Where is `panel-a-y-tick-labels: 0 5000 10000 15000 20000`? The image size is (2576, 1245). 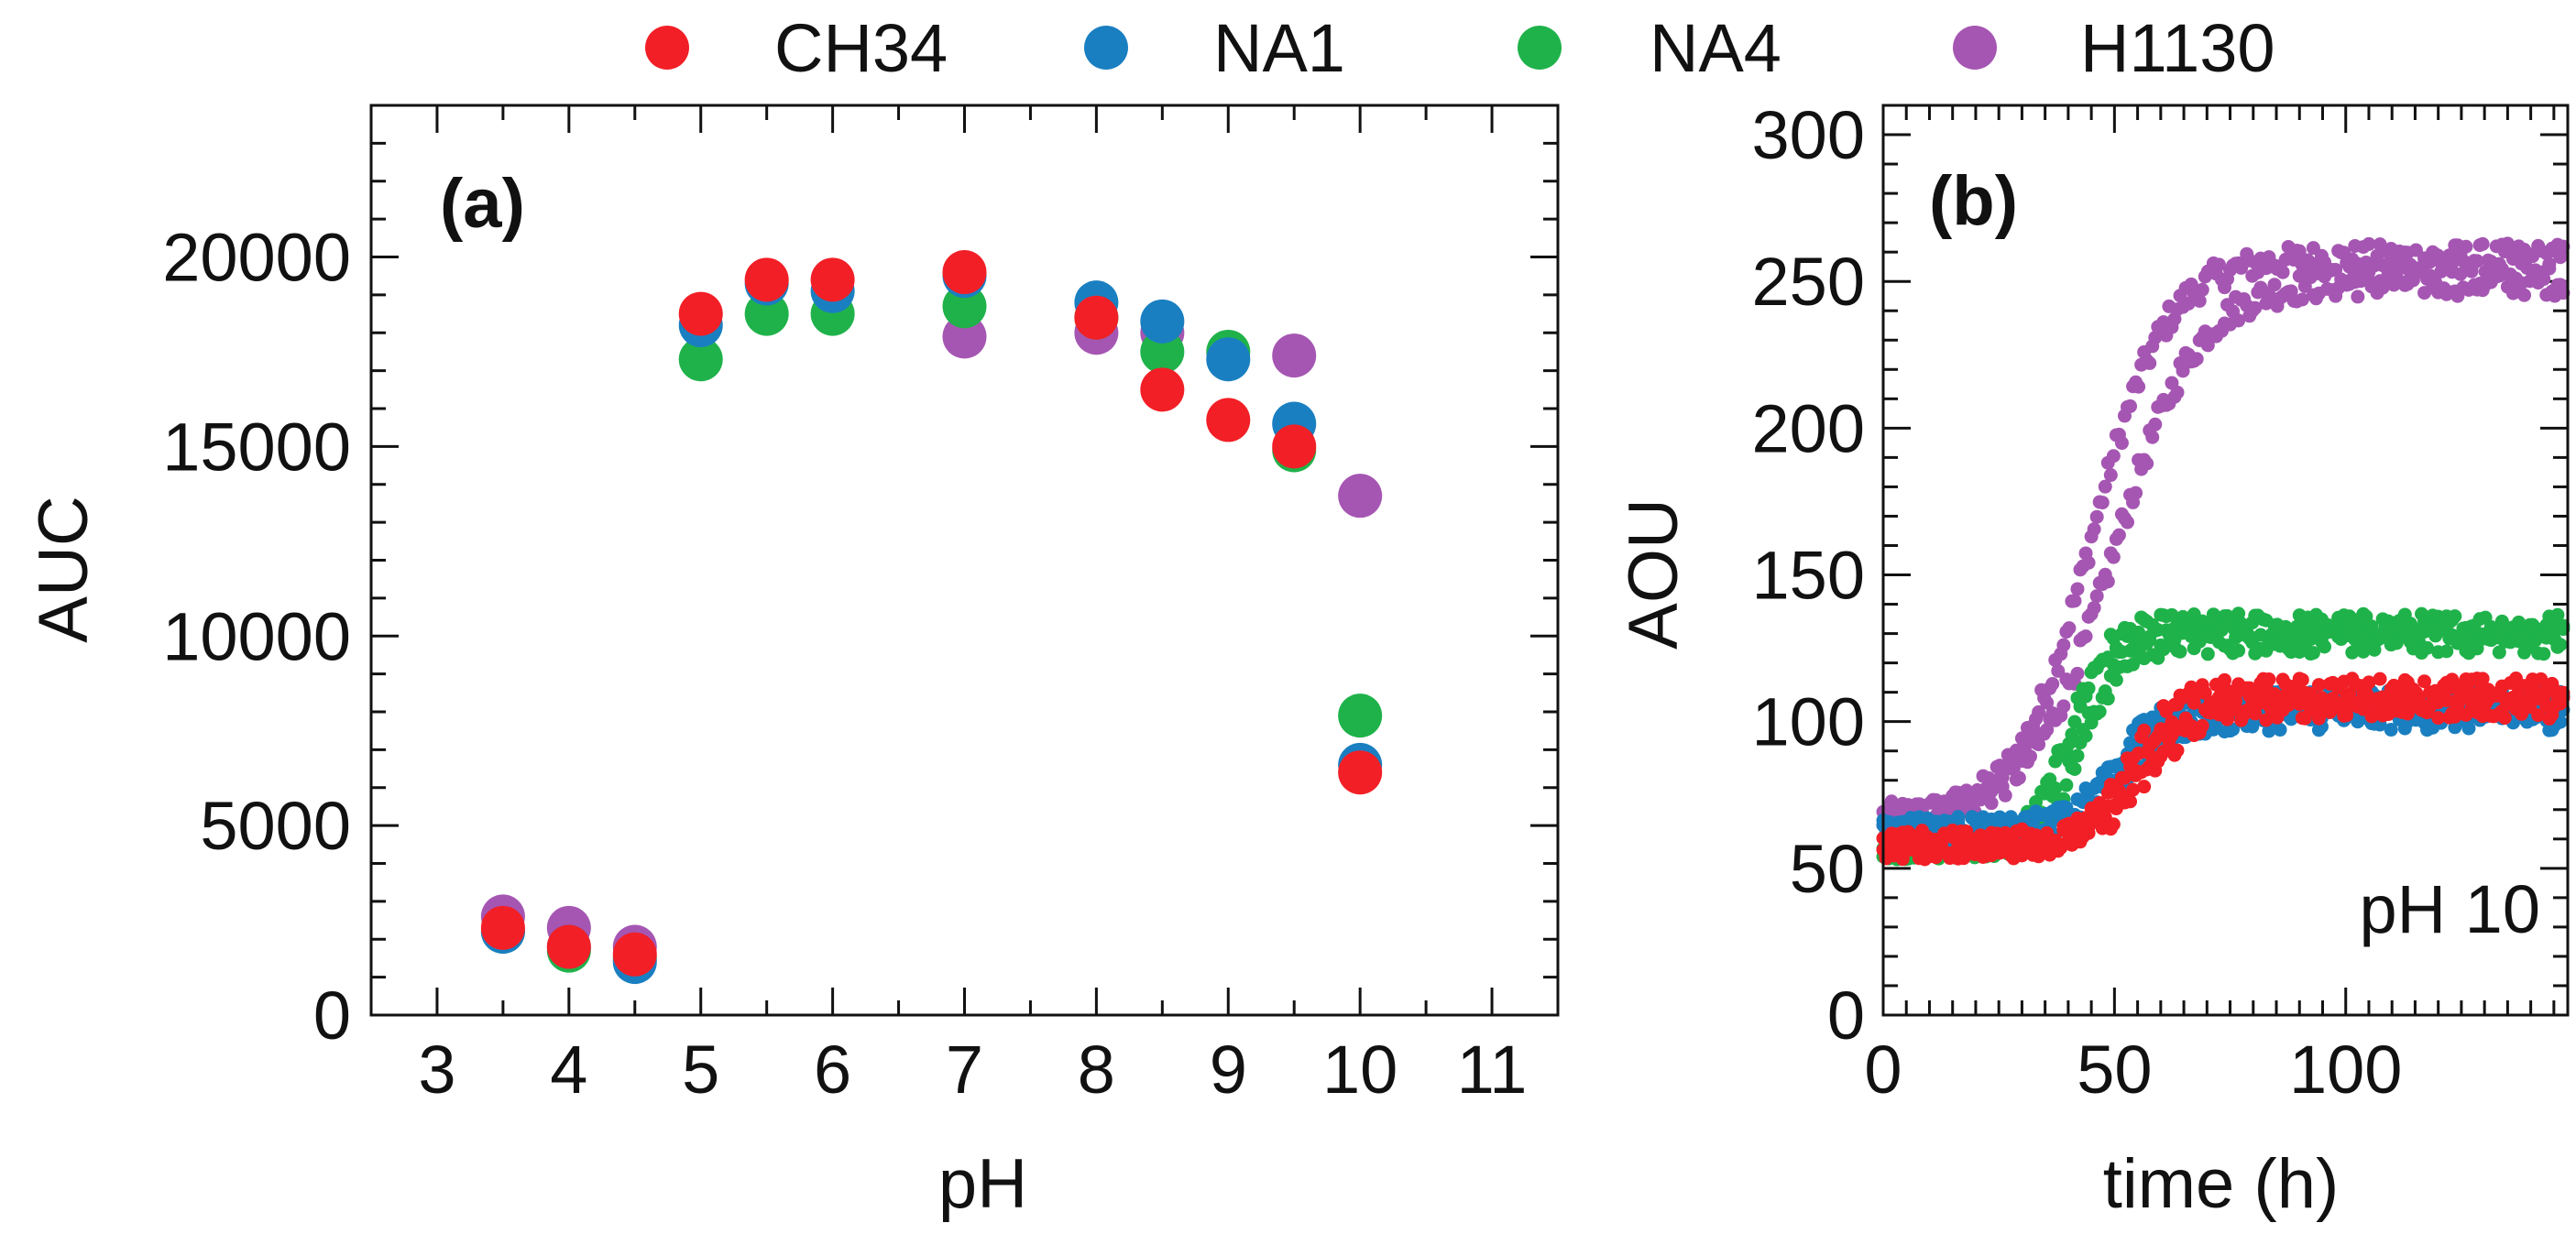 panel-a-y-tick-labels: 0 5000 10000 15000 20000 is located at coordinates (256, 637).